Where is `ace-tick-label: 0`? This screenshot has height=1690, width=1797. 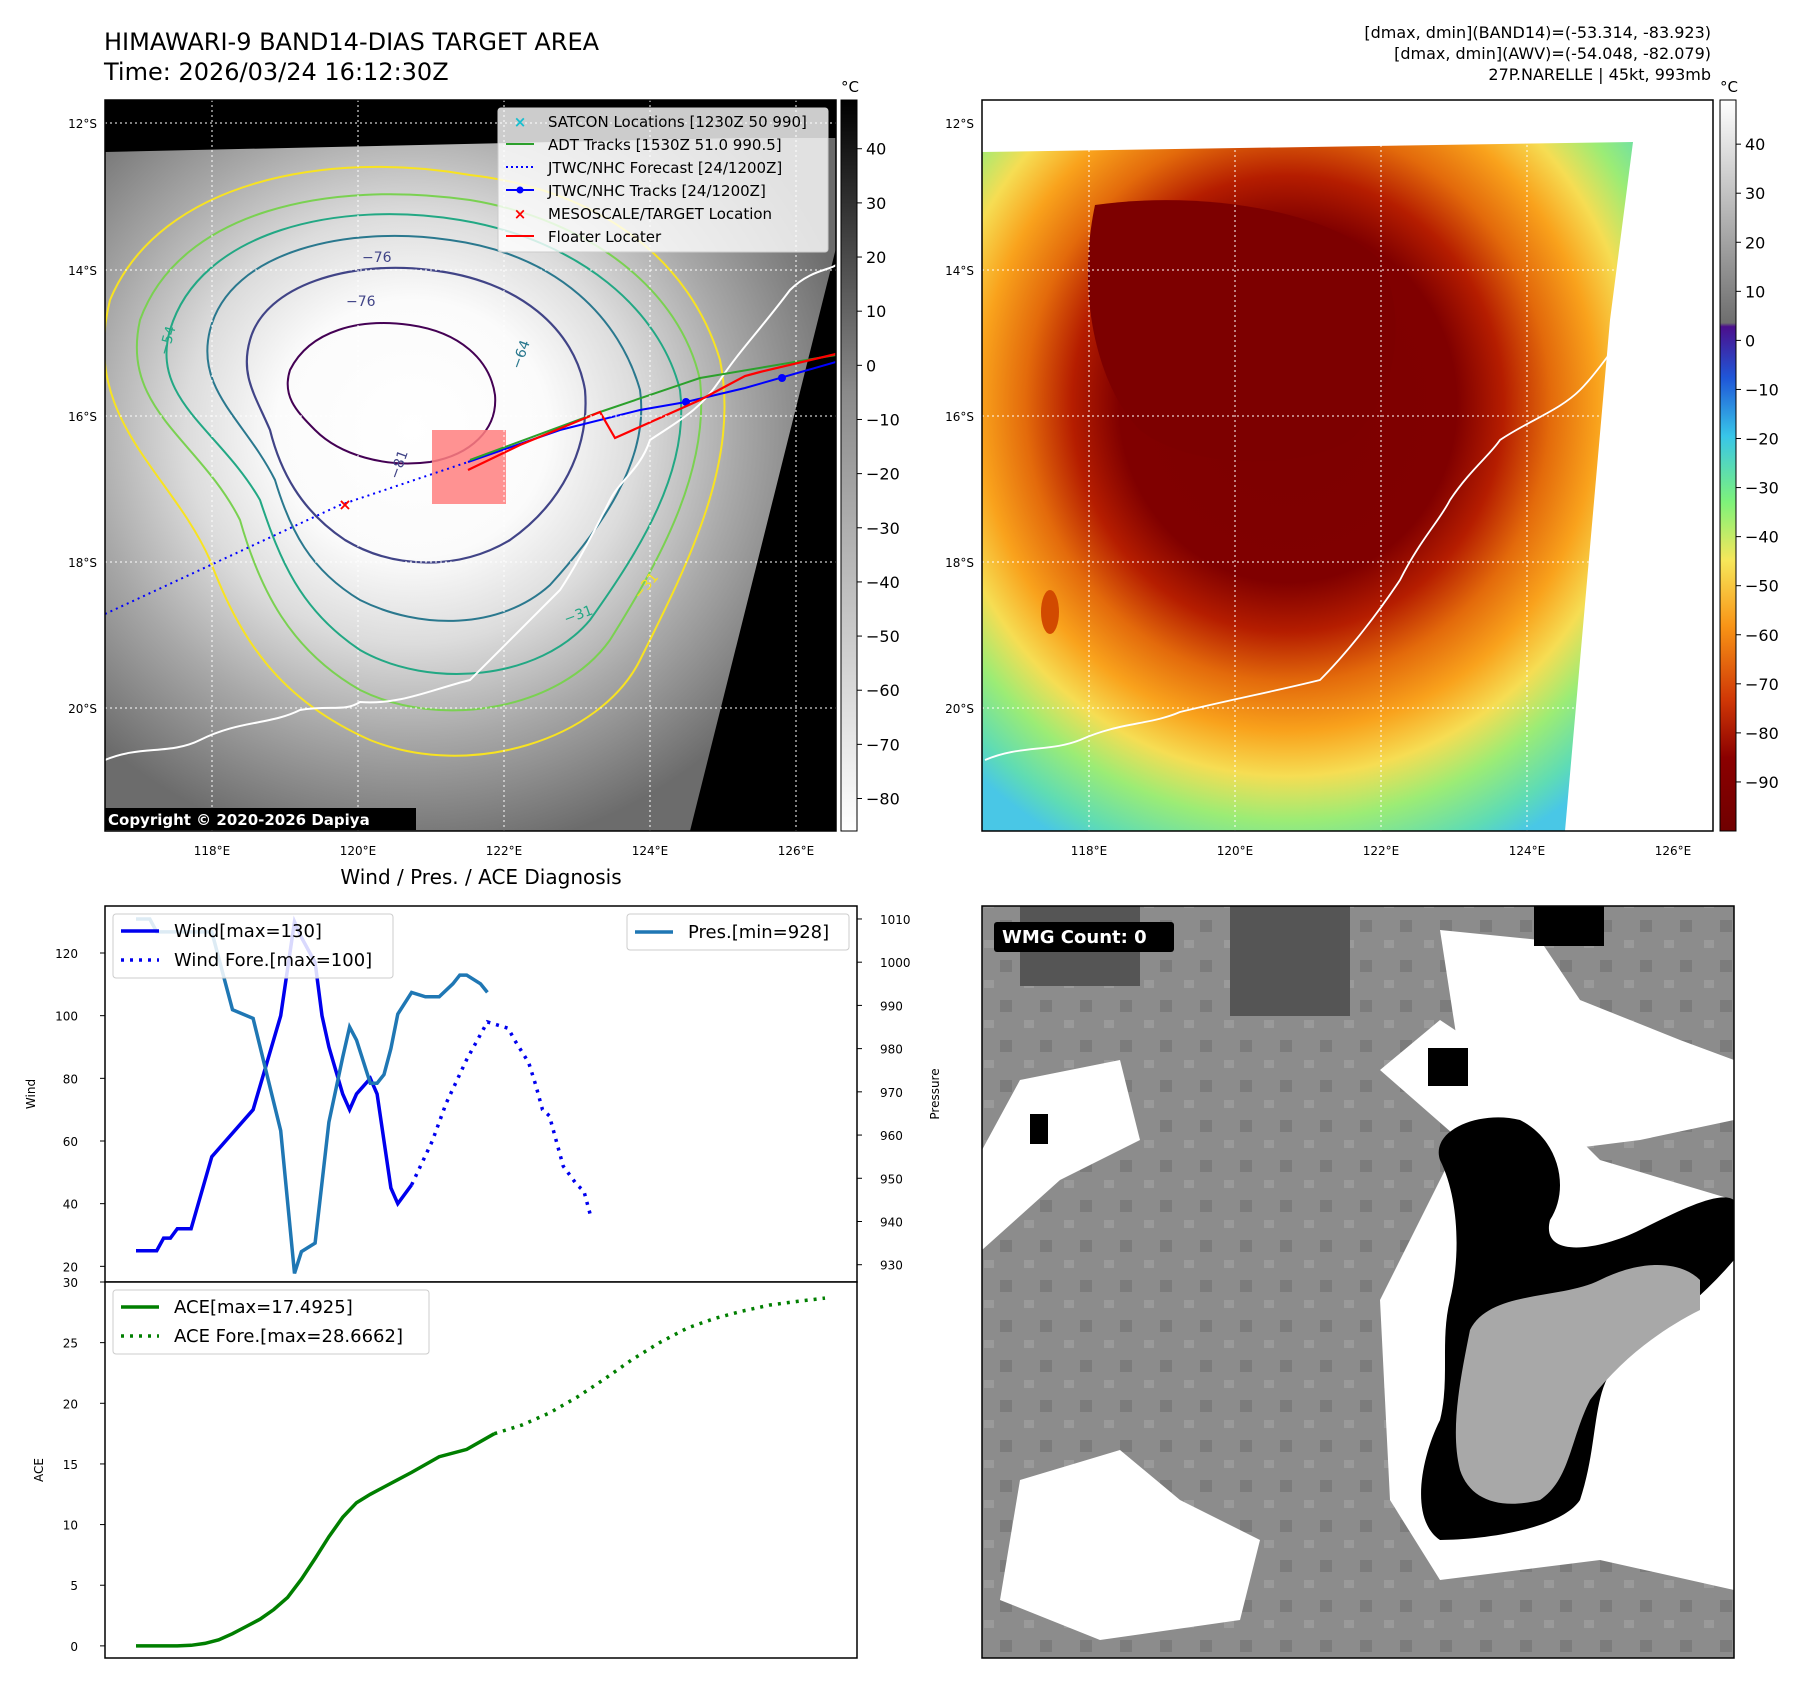 ace-tick-label: 0 is located at coordinates (74, 1647).